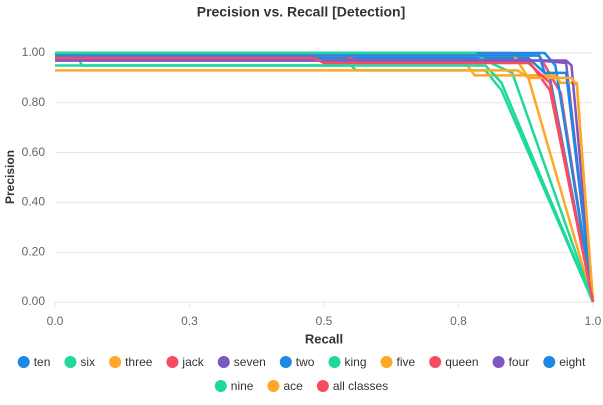 This screenshot has width=603, height=405. I want to click on legend-item: queen, so click(454, 362).